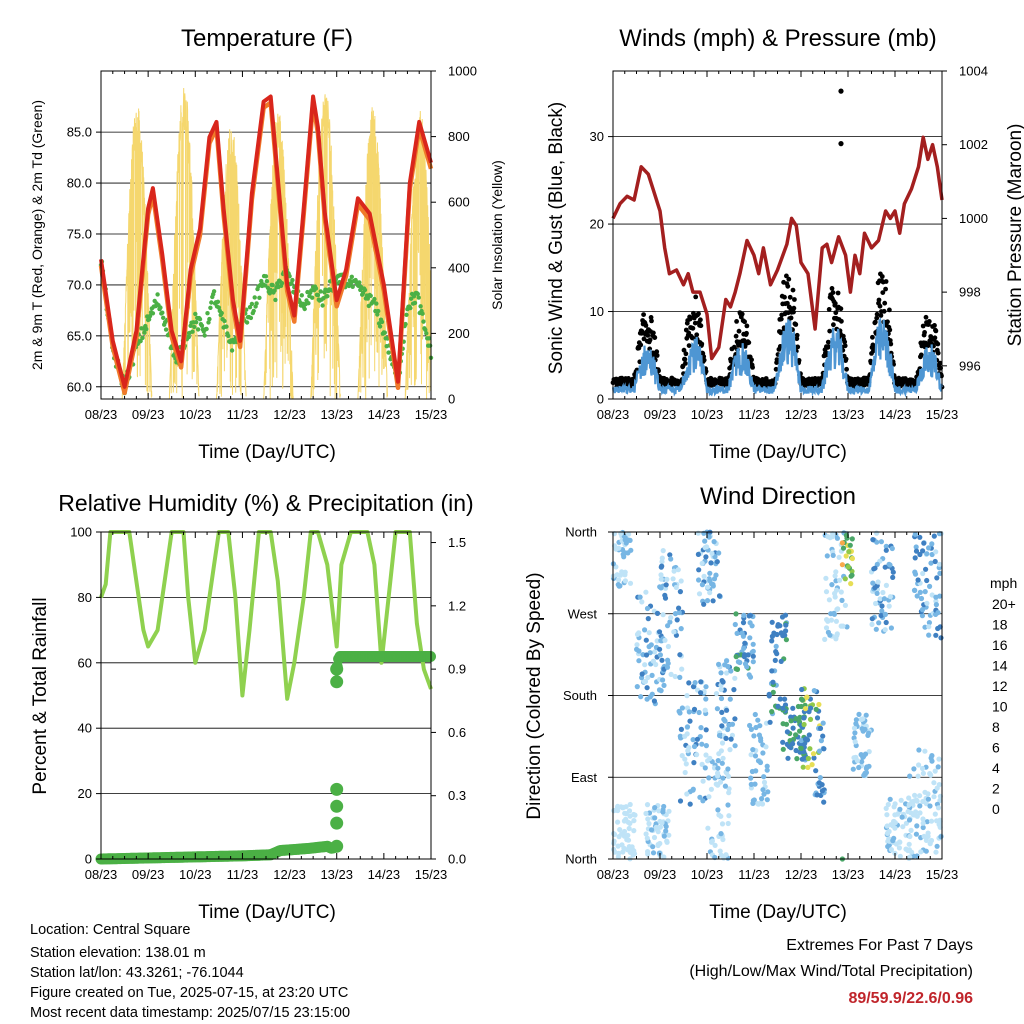  What do you see at coordinates (79, 132) in the screenshot?
I see `y-tick-label: 85.0` at bounding box center [79, 132].